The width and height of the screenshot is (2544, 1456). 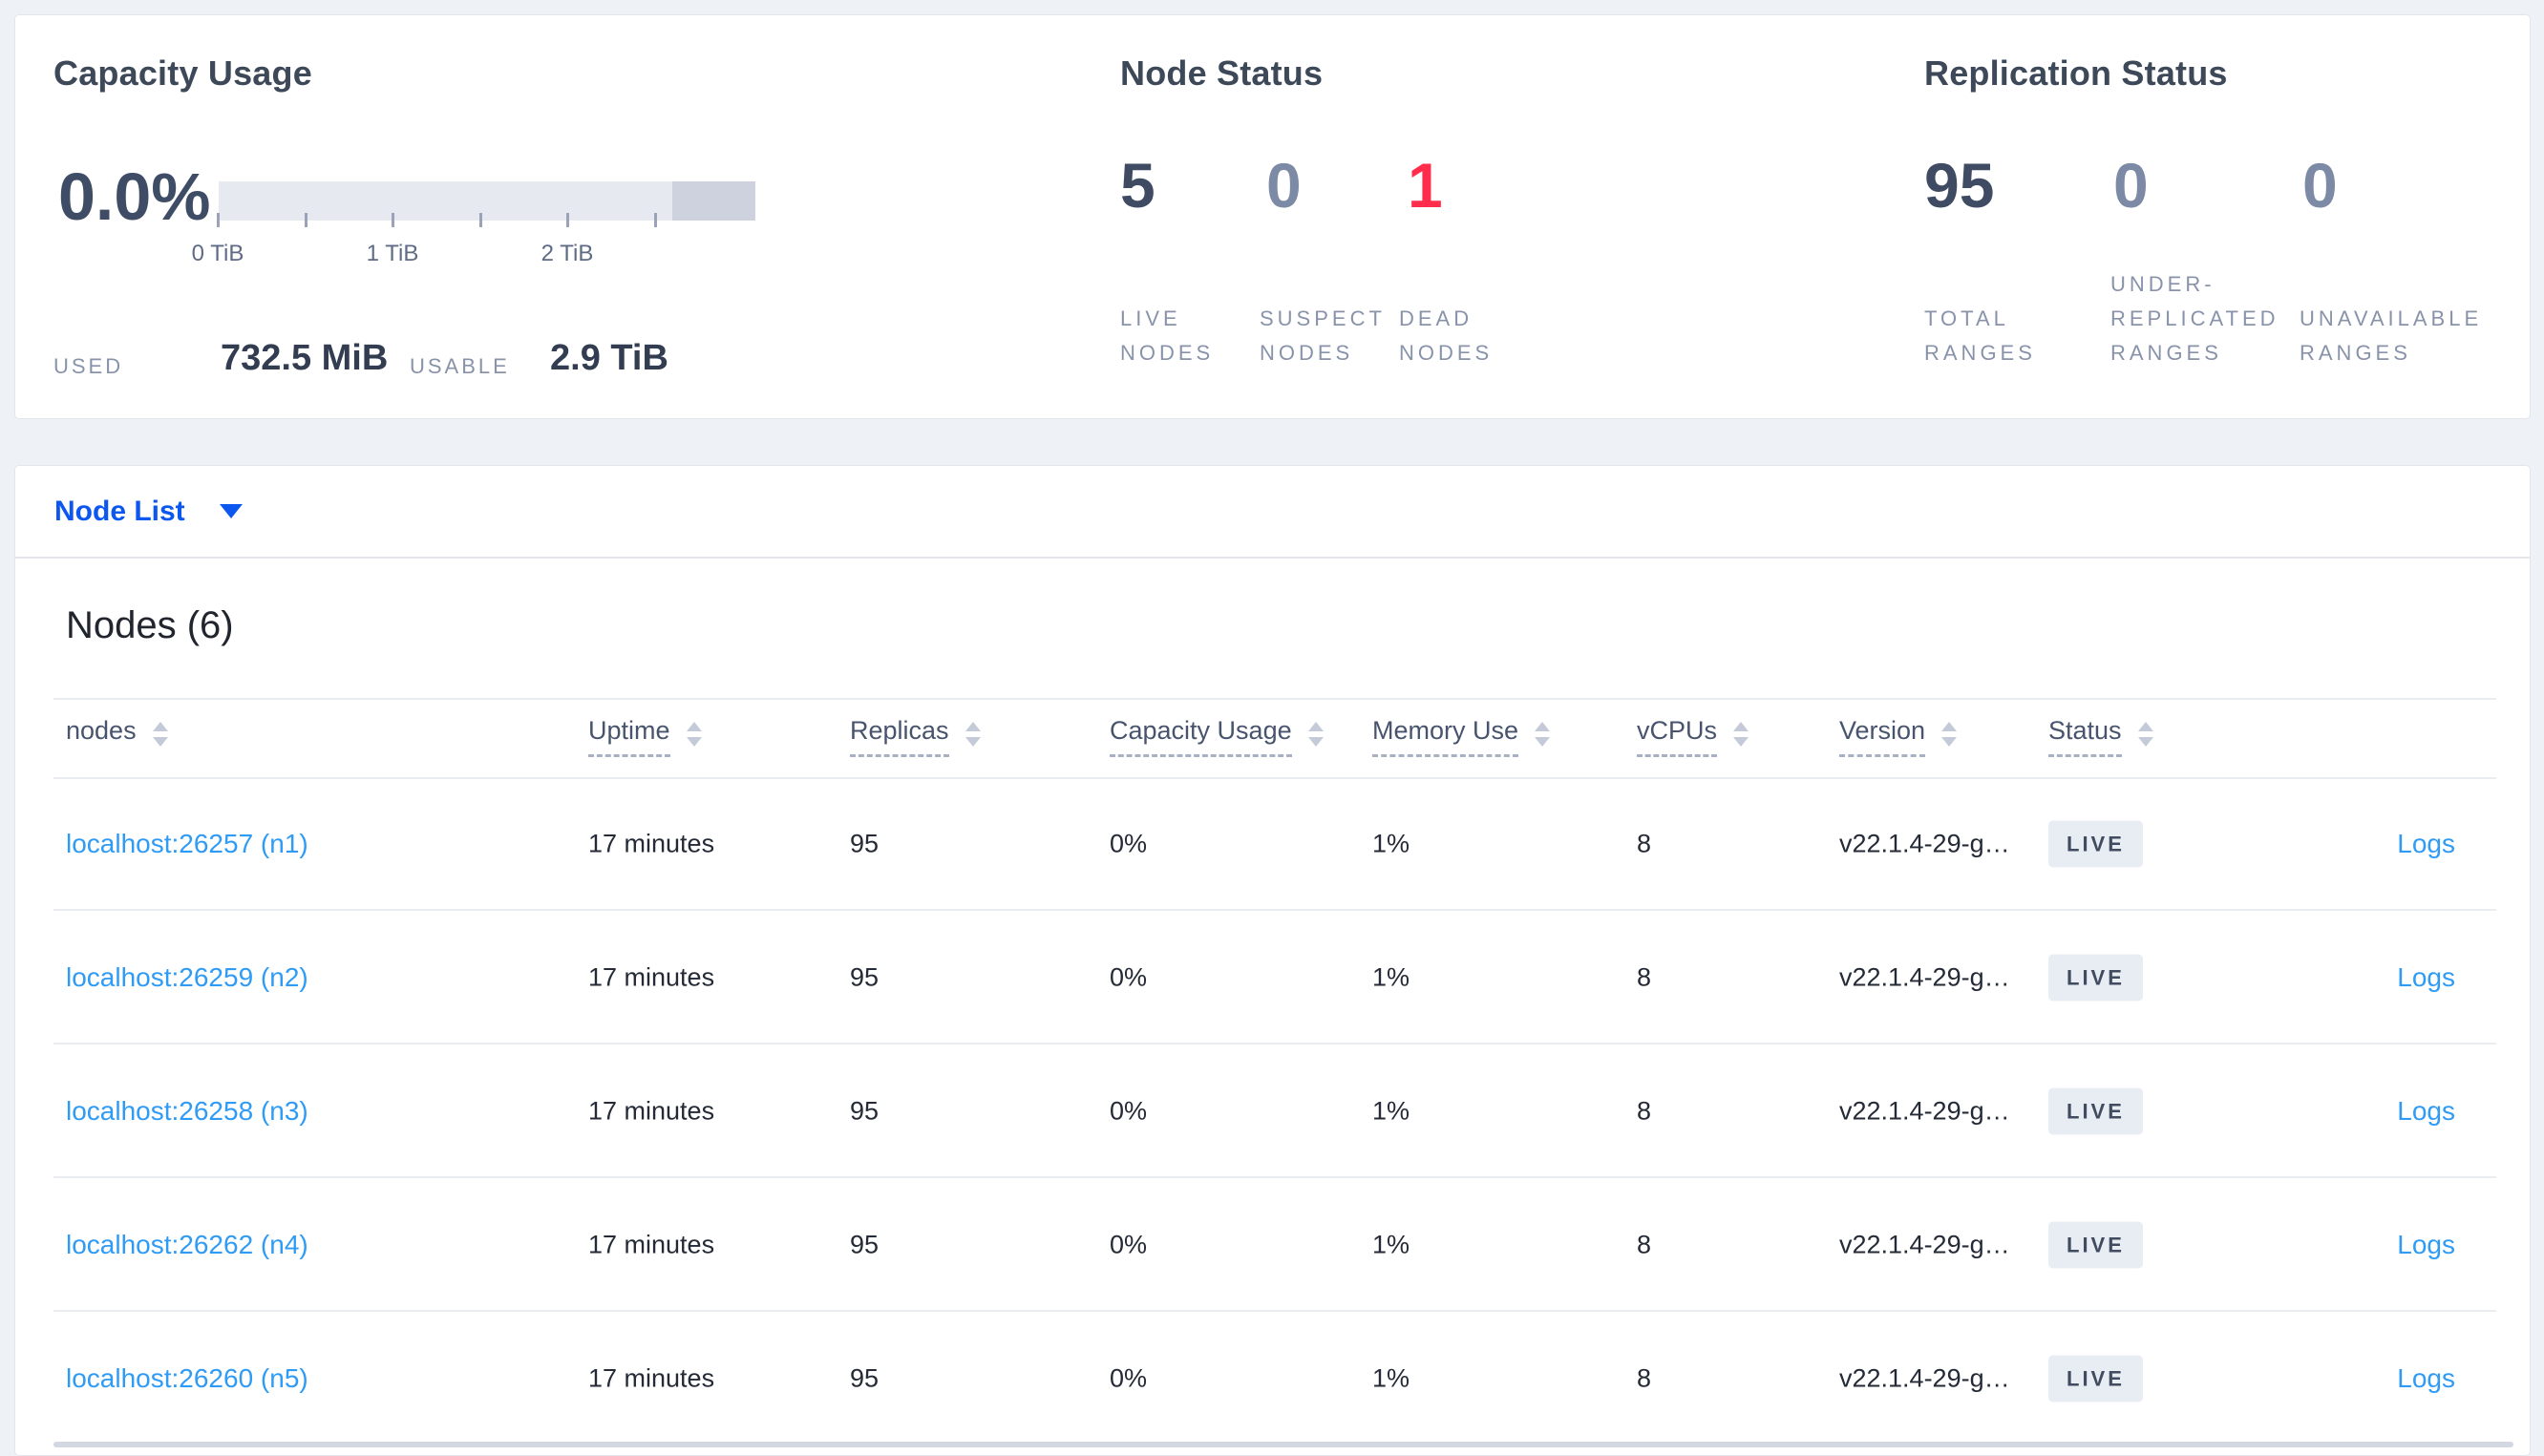 I want to click on node-list-dropdown: Node List, so click(x=148, y=511).